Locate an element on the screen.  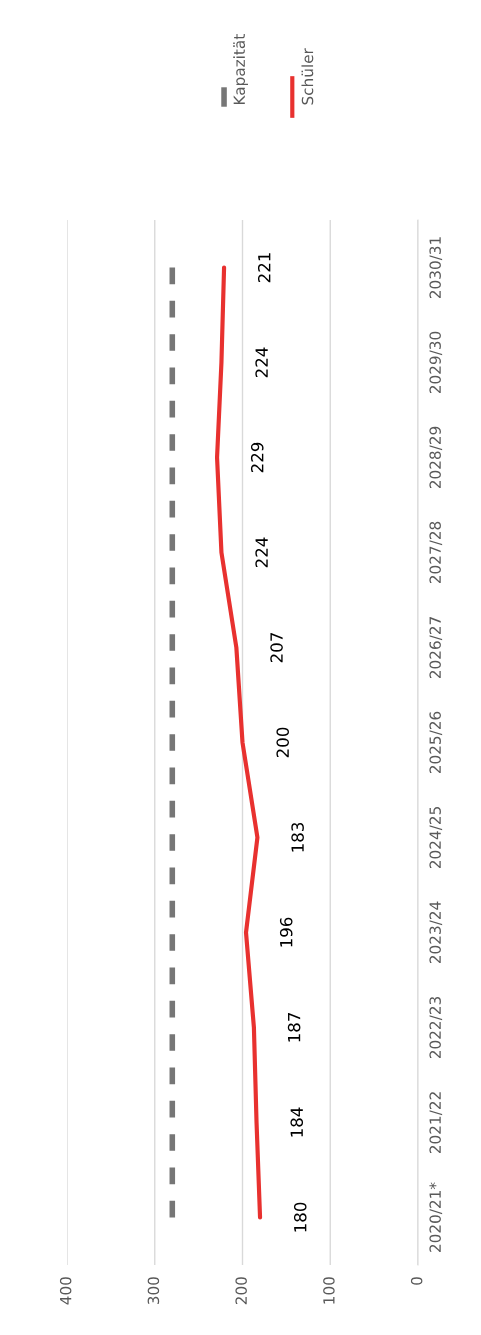
x-tick-label: 300 is located at coordinates (153, 1291).